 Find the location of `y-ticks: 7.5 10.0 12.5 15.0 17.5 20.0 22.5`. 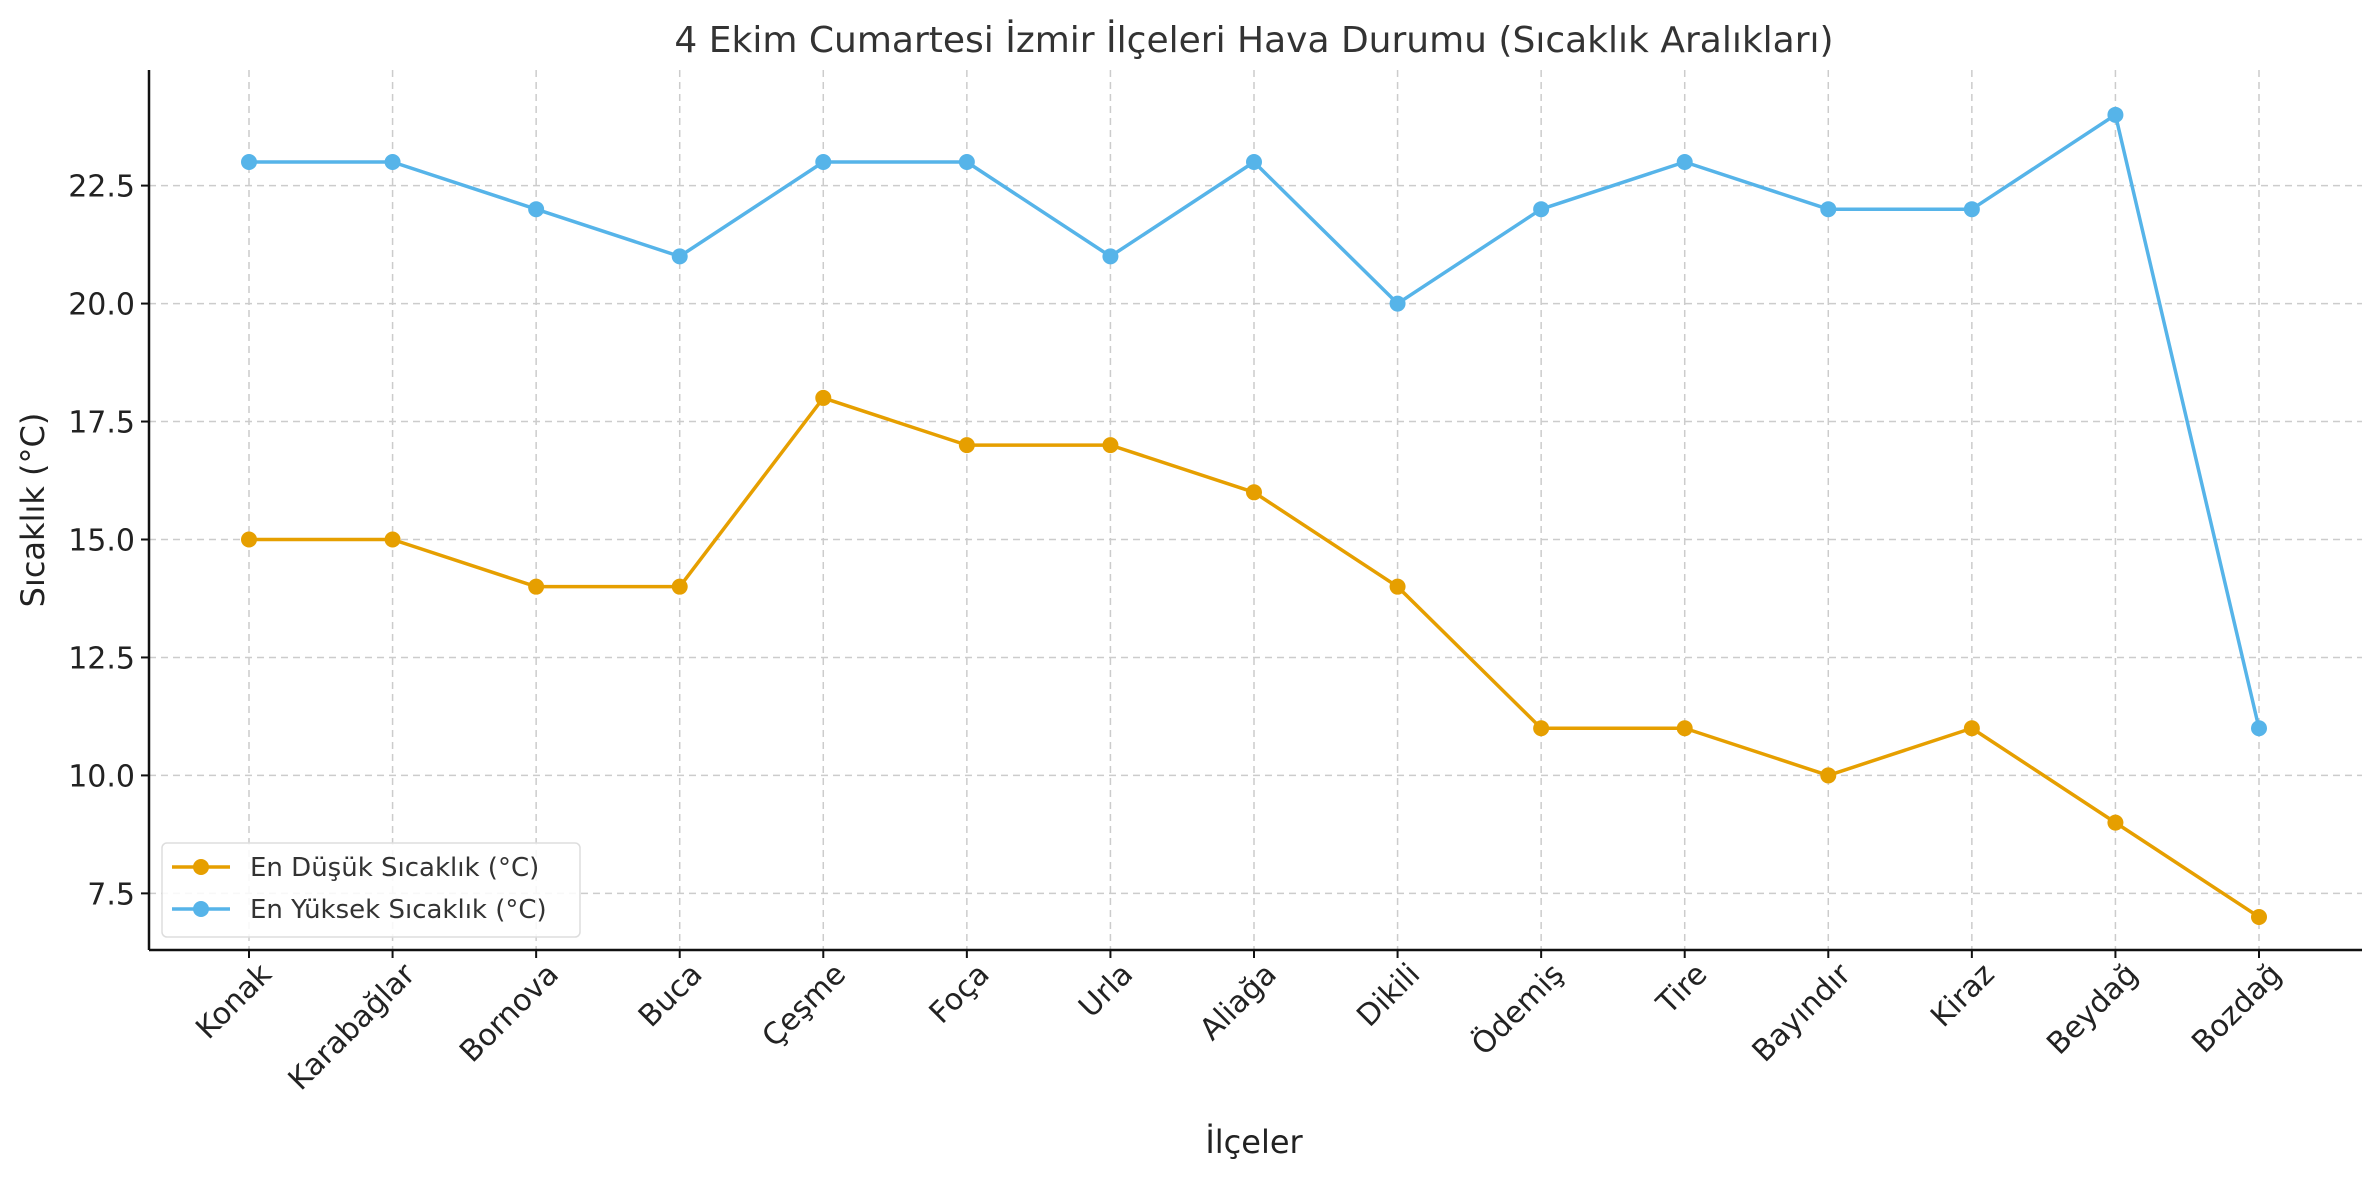

y-ticks: 7.5 10.0 12.5 15.0 17.5 20.0 22.5 is located at coordinates (108, 541).